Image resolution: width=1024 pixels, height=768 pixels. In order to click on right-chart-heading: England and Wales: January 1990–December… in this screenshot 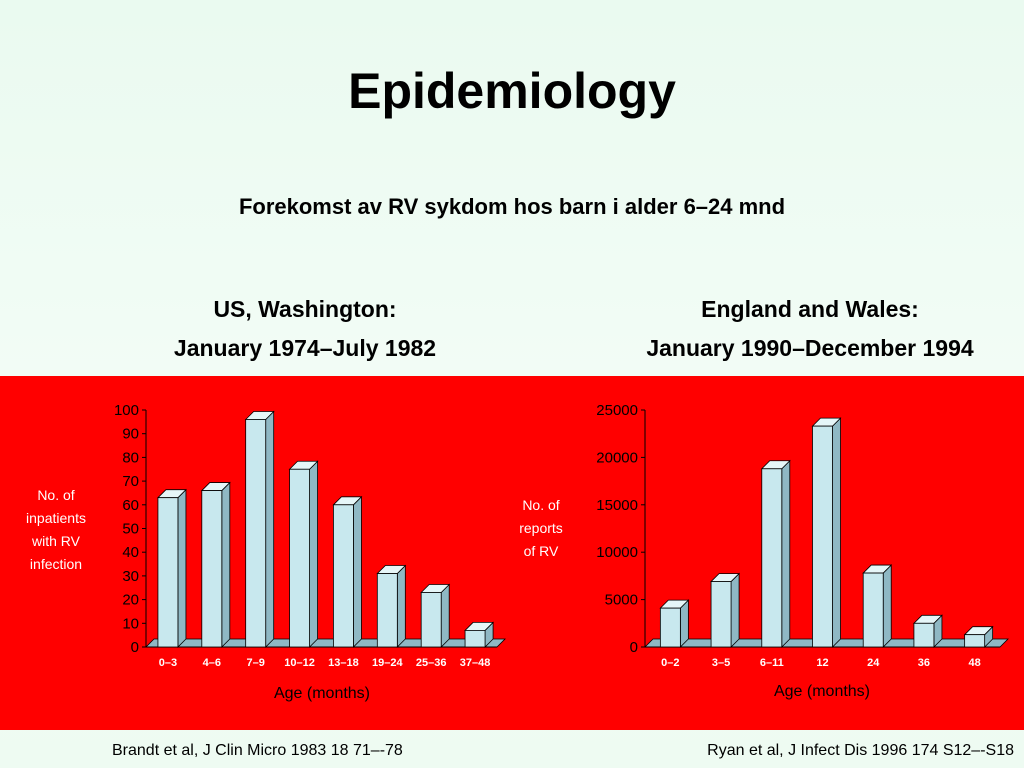, I will do `click(804, 329)`.